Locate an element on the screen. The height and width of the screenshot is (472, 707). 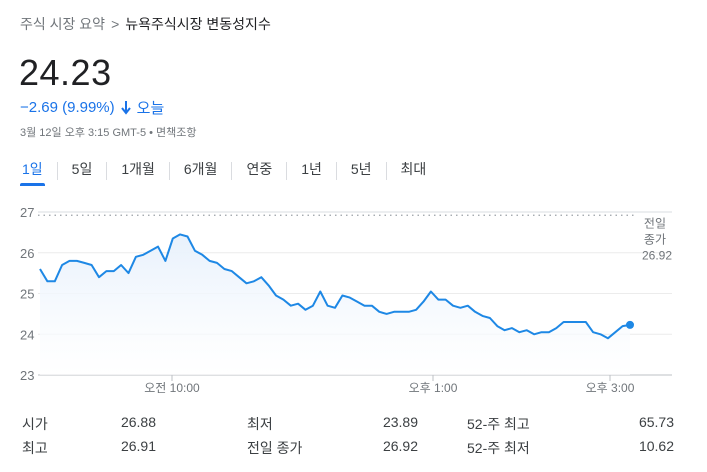
breadcrumb: 주식 시장 요약 > 뉴욕주식시장 변동성지수 is located at coordinates (145, 24).